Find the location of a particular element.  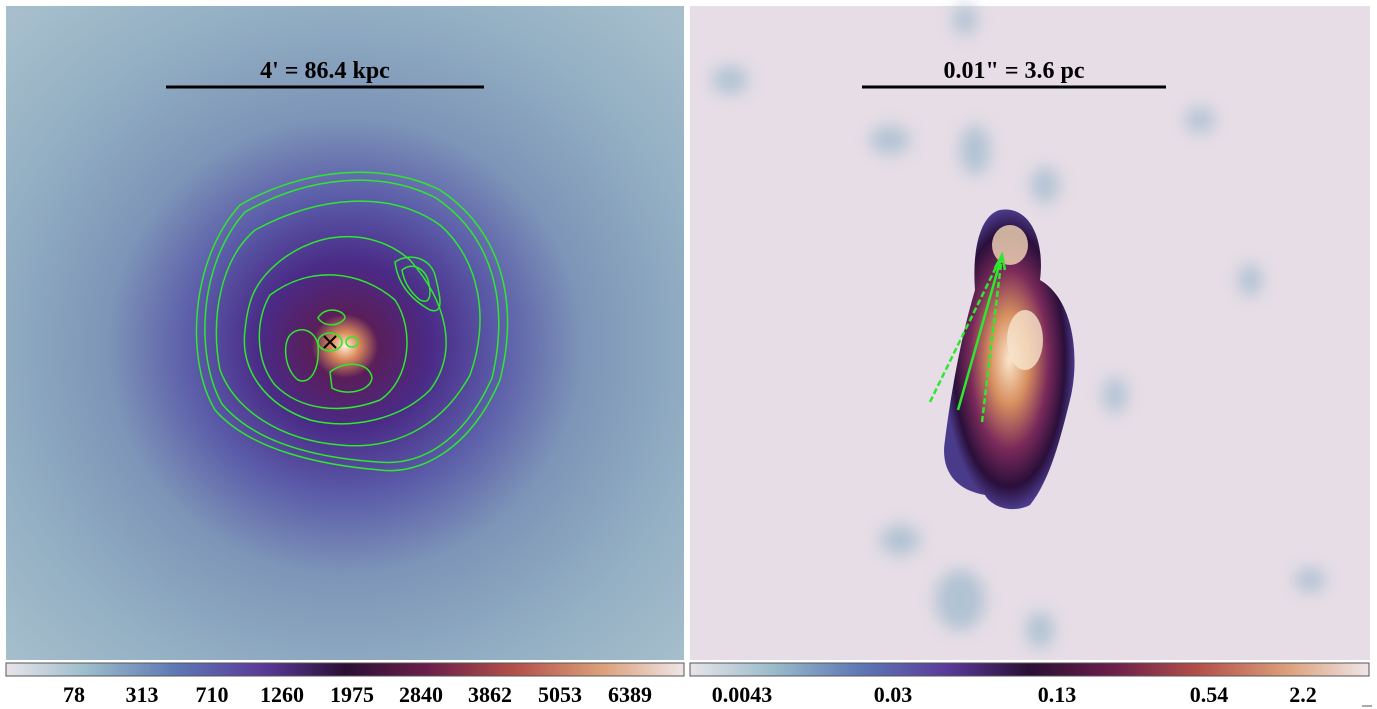

contours is located at coordinates (352, 321).